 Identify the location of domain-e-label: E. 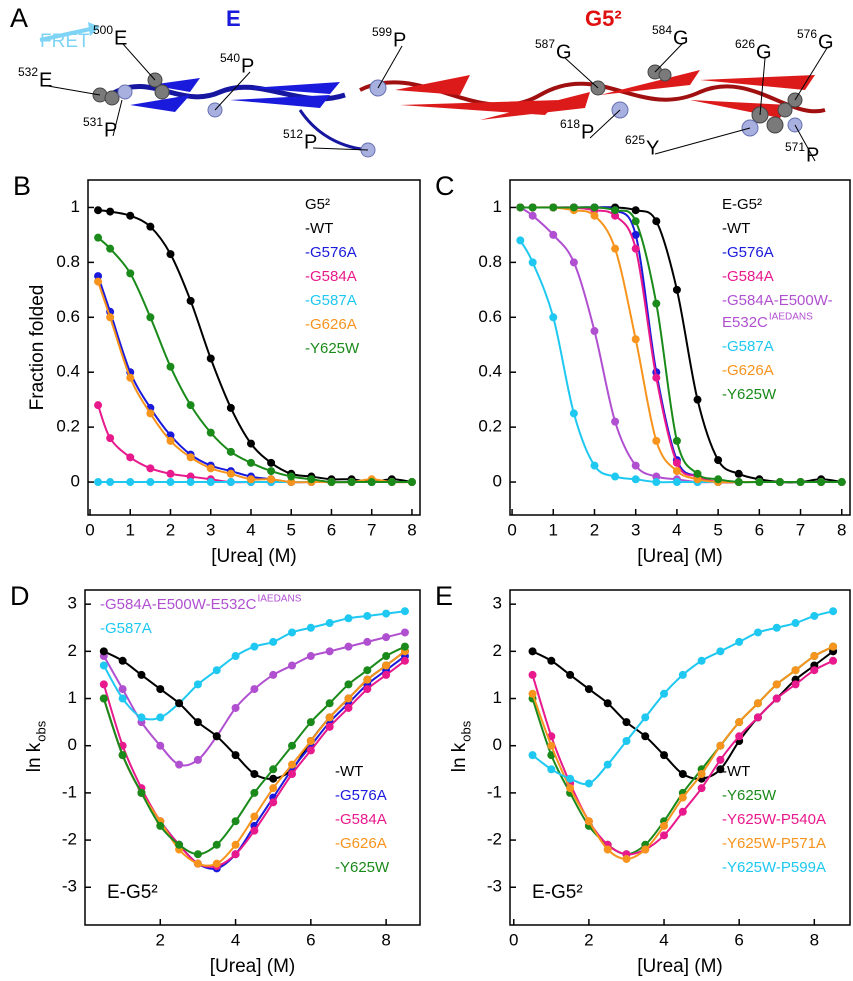
(233, 18).